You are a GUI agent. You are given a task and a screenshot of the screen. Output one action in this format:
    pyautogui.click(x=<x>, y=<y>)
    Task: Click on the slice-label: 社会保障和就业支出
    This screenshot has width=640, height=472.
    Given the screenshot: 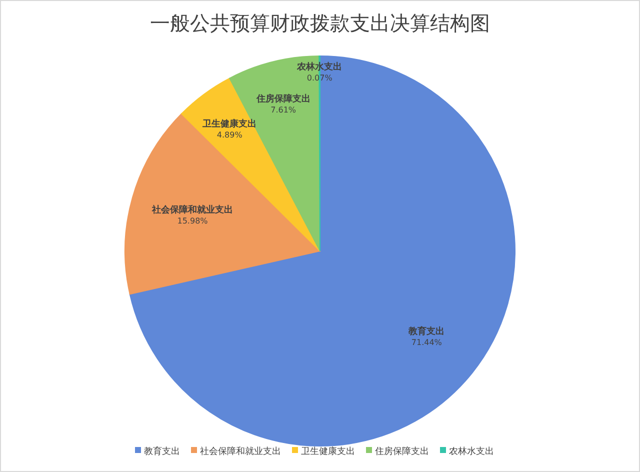 What is the action you would take?
    pyautogui.click(x=192, y=210)
    